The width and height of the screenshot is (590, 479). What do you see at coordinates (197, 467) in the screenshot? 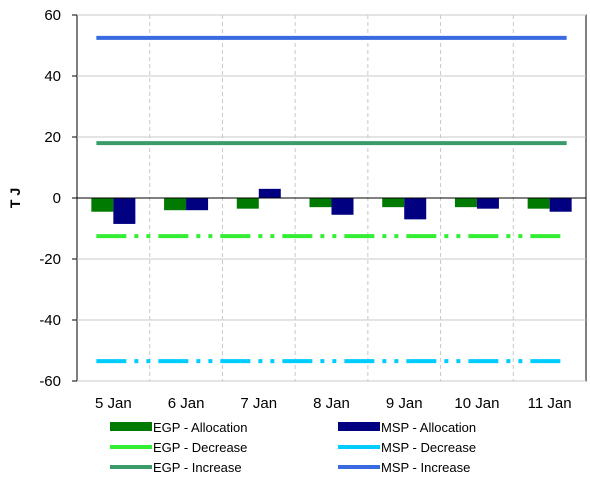
I see `legend-label: EGP - Increase` at bounding box center [197, 467].